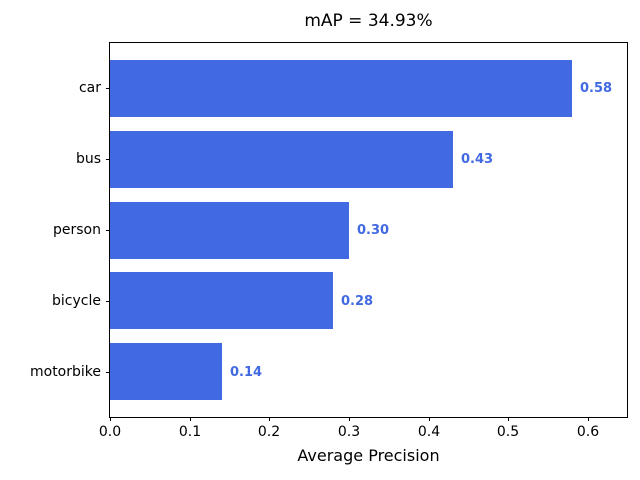 The width and height of the screenshot is (640, 480). Describe the element at coordinates (77, 230) in the screenshot. I see `y-tick-label-person: person` at that location.